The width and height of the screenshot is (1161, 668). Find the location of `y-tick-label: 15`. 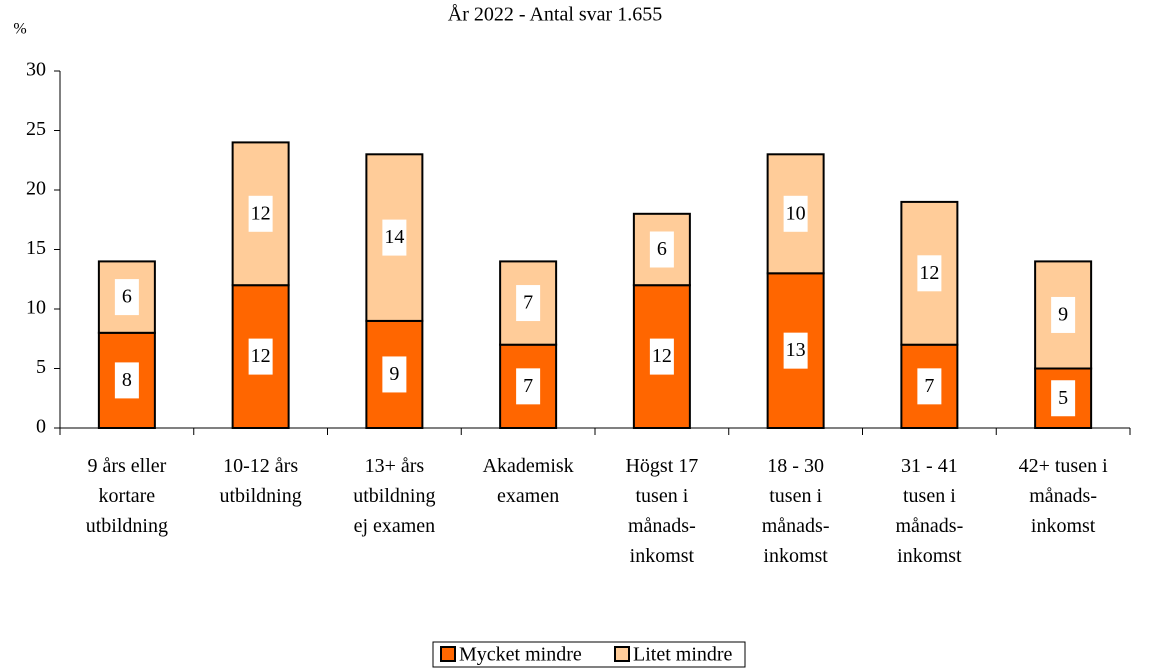

y-tick-label: 15 is located at coordinates (36, 248).